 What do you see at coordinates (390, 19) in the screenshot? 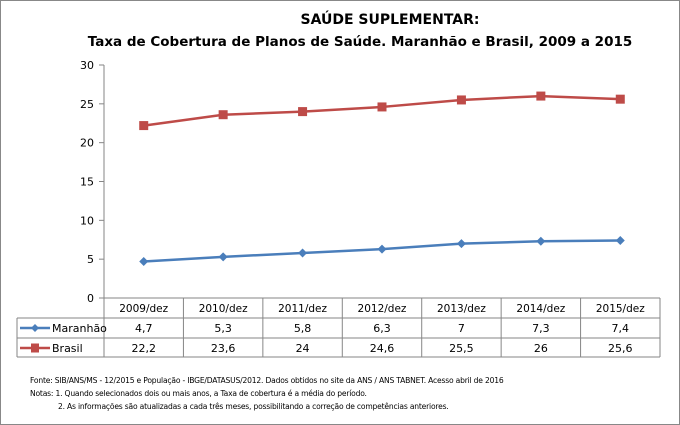
I see `chart-title: SAÚDE SUPLEMENTAR:` at bounding box center [390, 19].